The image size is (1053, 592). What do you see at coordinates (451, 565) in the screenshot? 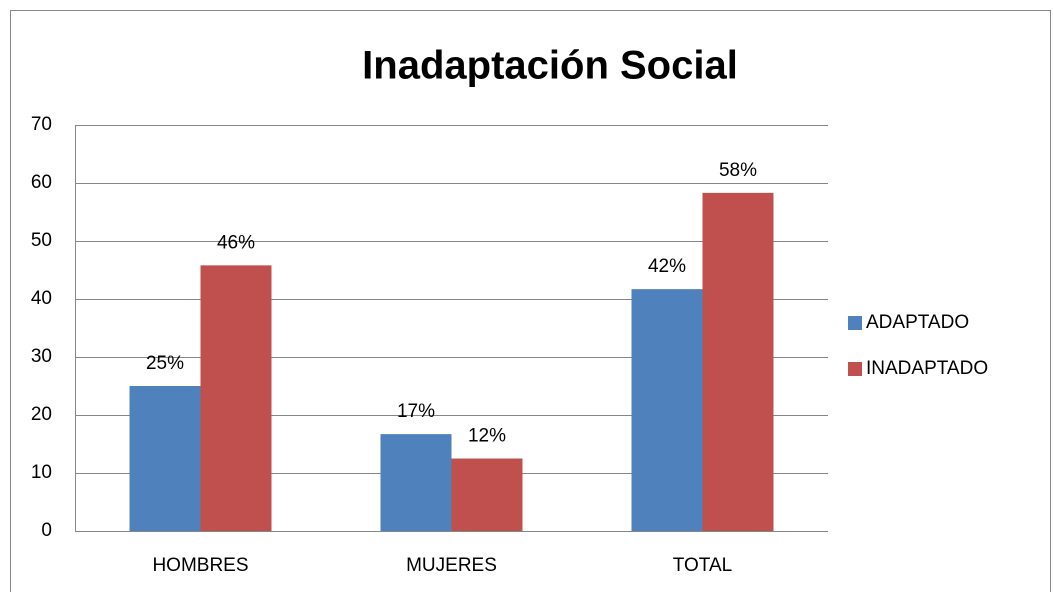
I see `x-tick-label: MUJERES` at bounding box center [451, 565].